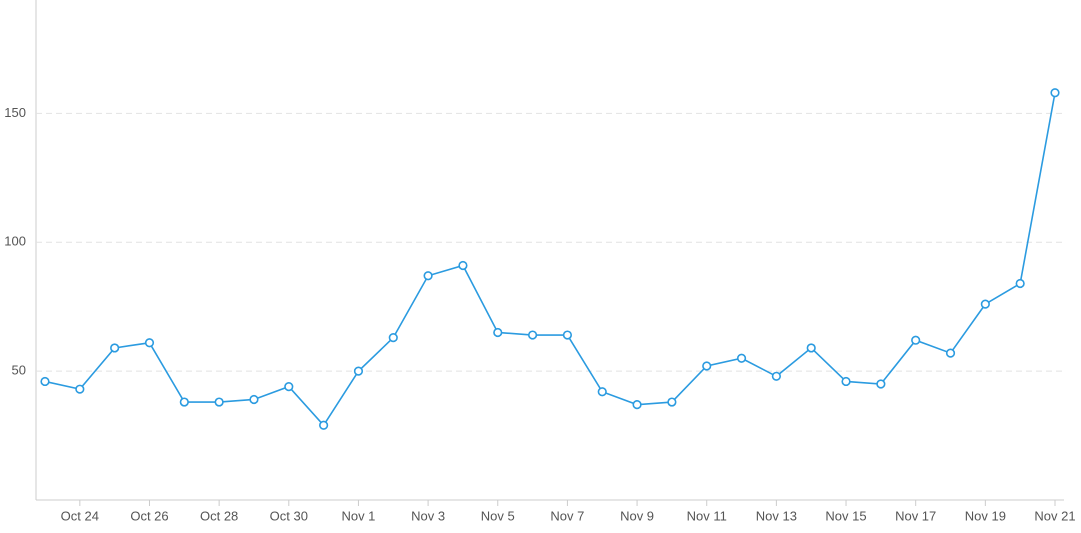 This screenshot has height=533, width=1081. I want to click on x-tick-label: Nov 15, so click(845, 515).